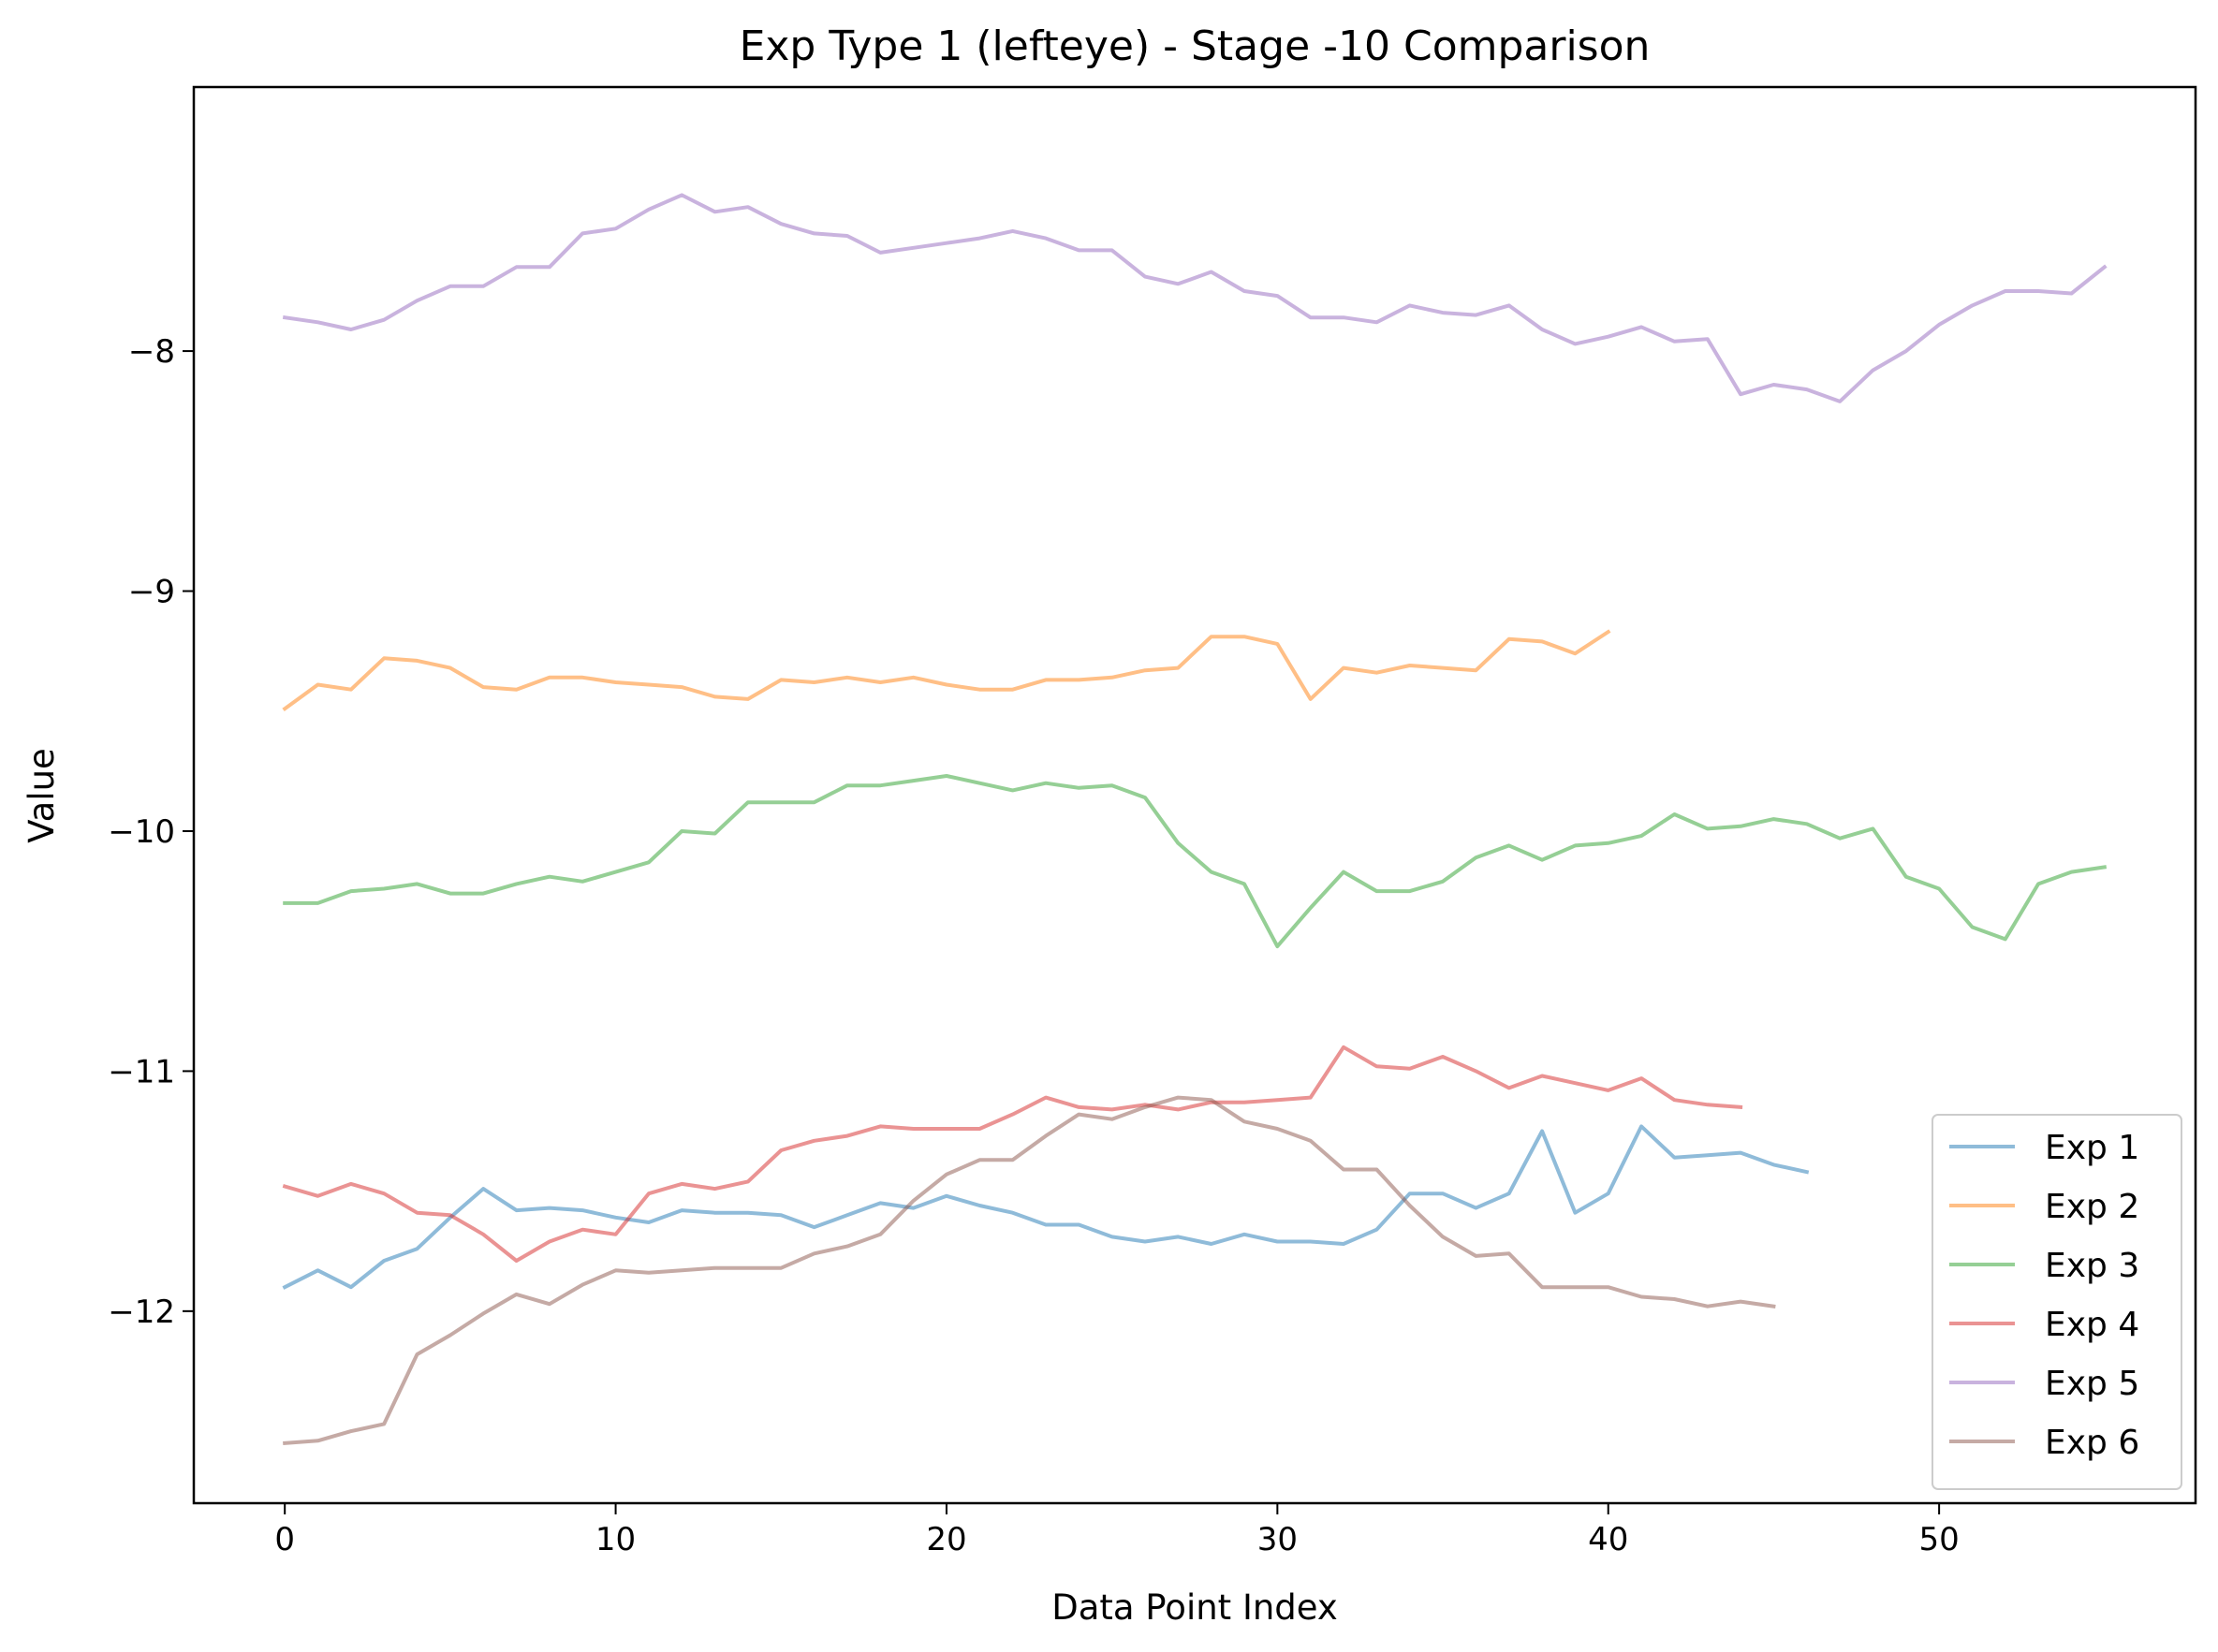 Image resolution: width=2218 pixels, height=1652 pixels. What do you see at coordinates (946, 1540) in the screenshot?
I see `x-tick-label: 20` at bounding box center [946, 1540].